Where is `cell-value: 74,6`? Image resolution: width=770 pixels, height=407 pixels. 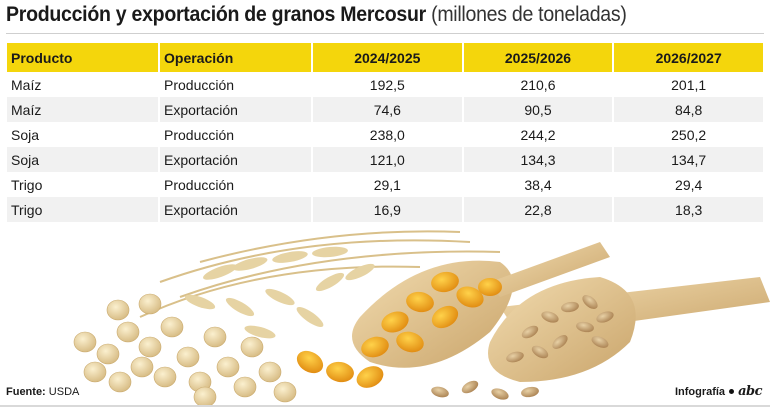 cell-value: 74,6 is located at coordinates (387, 109).